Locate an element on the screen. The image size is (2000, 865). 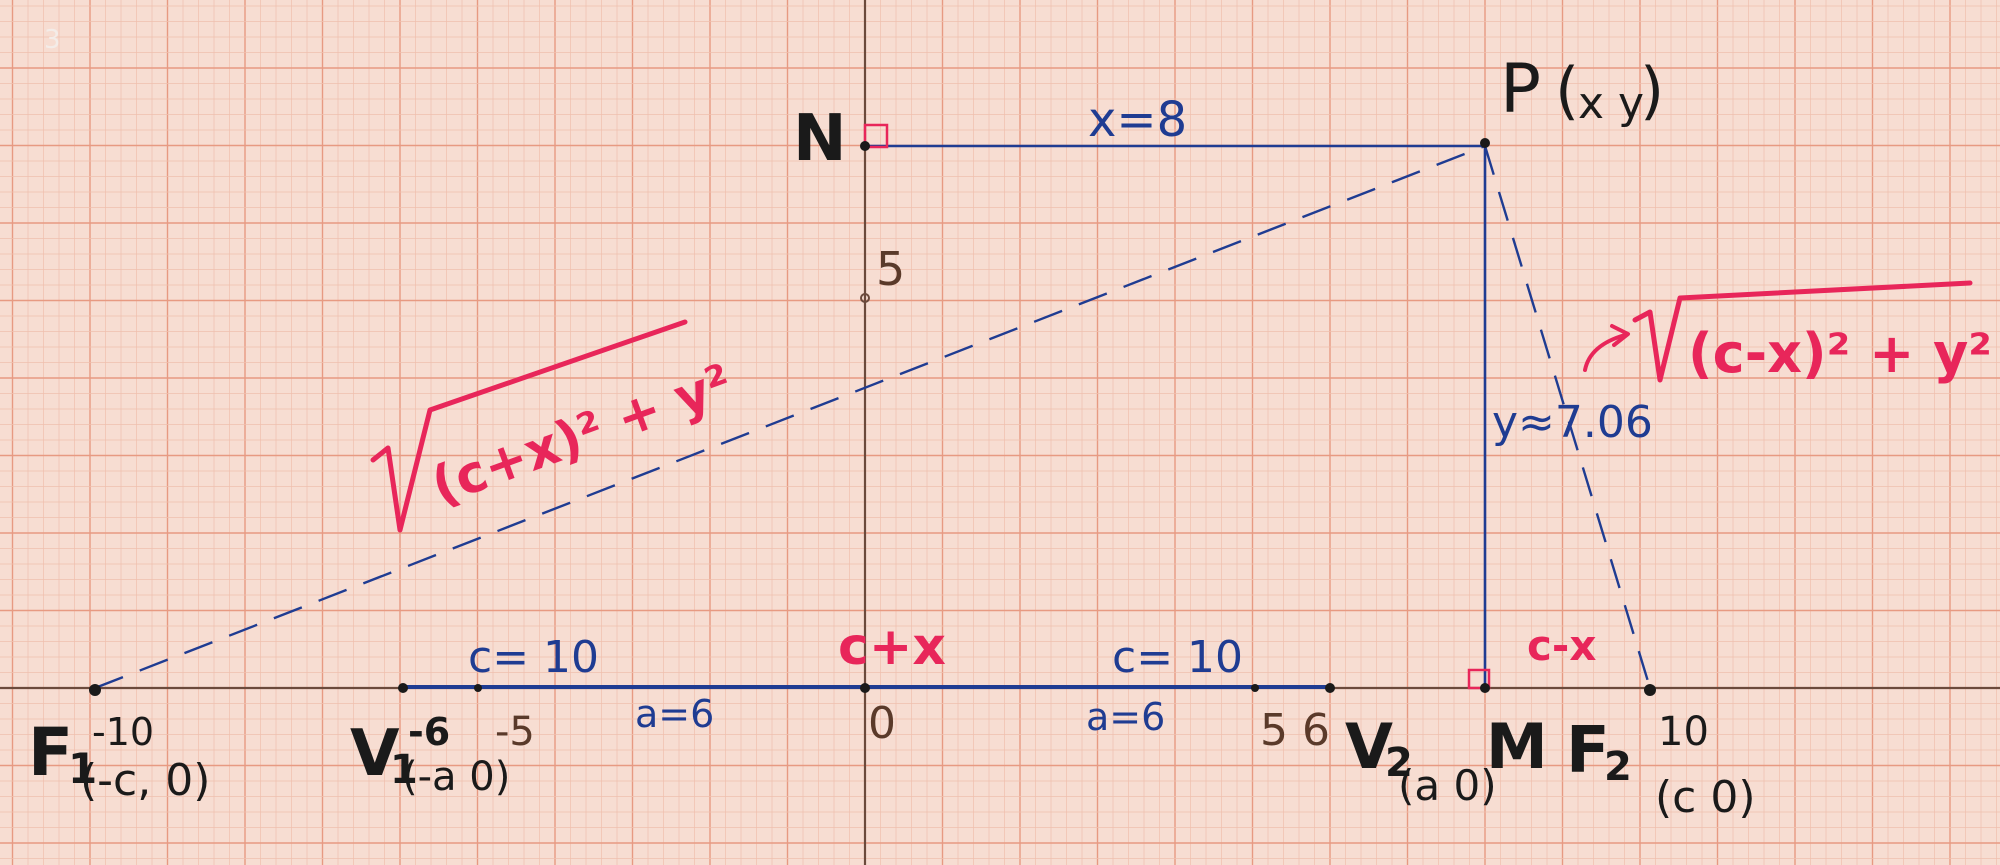
label-f2: F is located at coordinates (1588, 751).